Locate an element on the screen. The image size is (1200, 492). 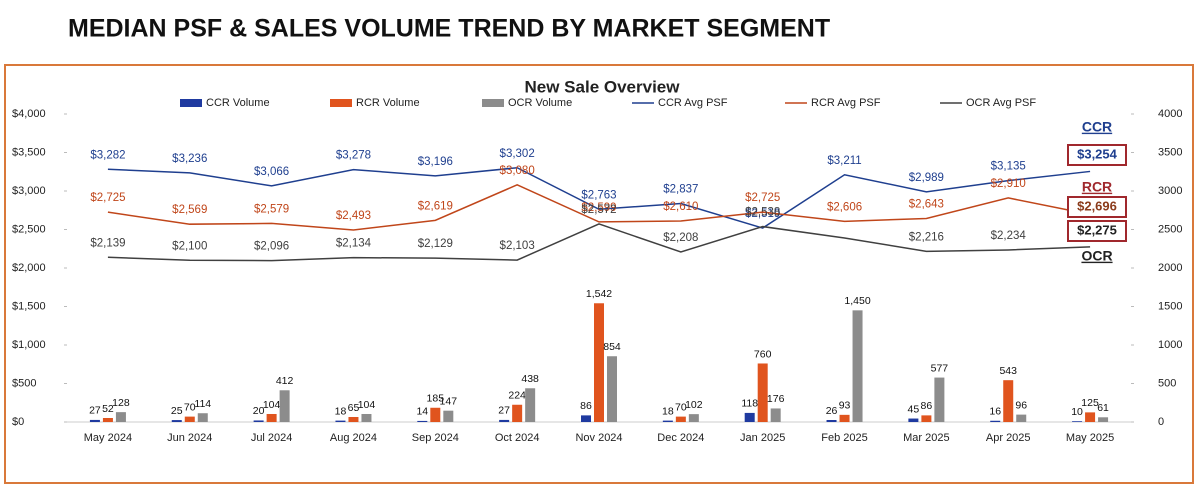
line-label: $2,610 is located at coordinates (680, 207).